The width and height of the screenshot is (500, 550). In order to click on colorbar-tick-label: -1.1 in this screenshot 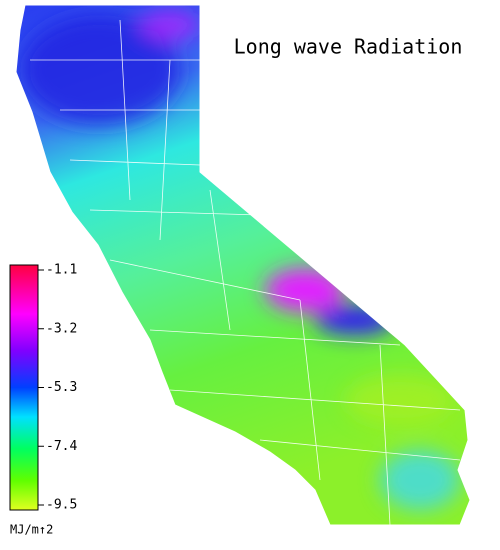, I will do `click(61, 270)`.